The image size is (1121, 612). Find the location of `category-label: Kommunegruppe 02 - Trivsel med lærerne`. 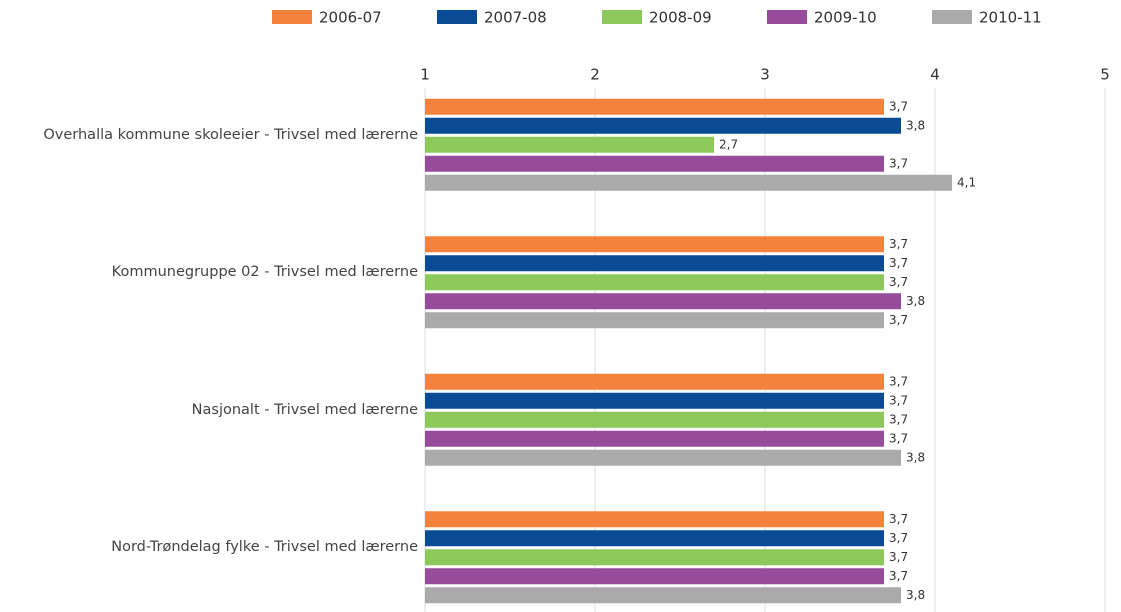

category-label: Kommunegruppe 02 - Trivsel med lærerne is located at coordinates (264, 272).